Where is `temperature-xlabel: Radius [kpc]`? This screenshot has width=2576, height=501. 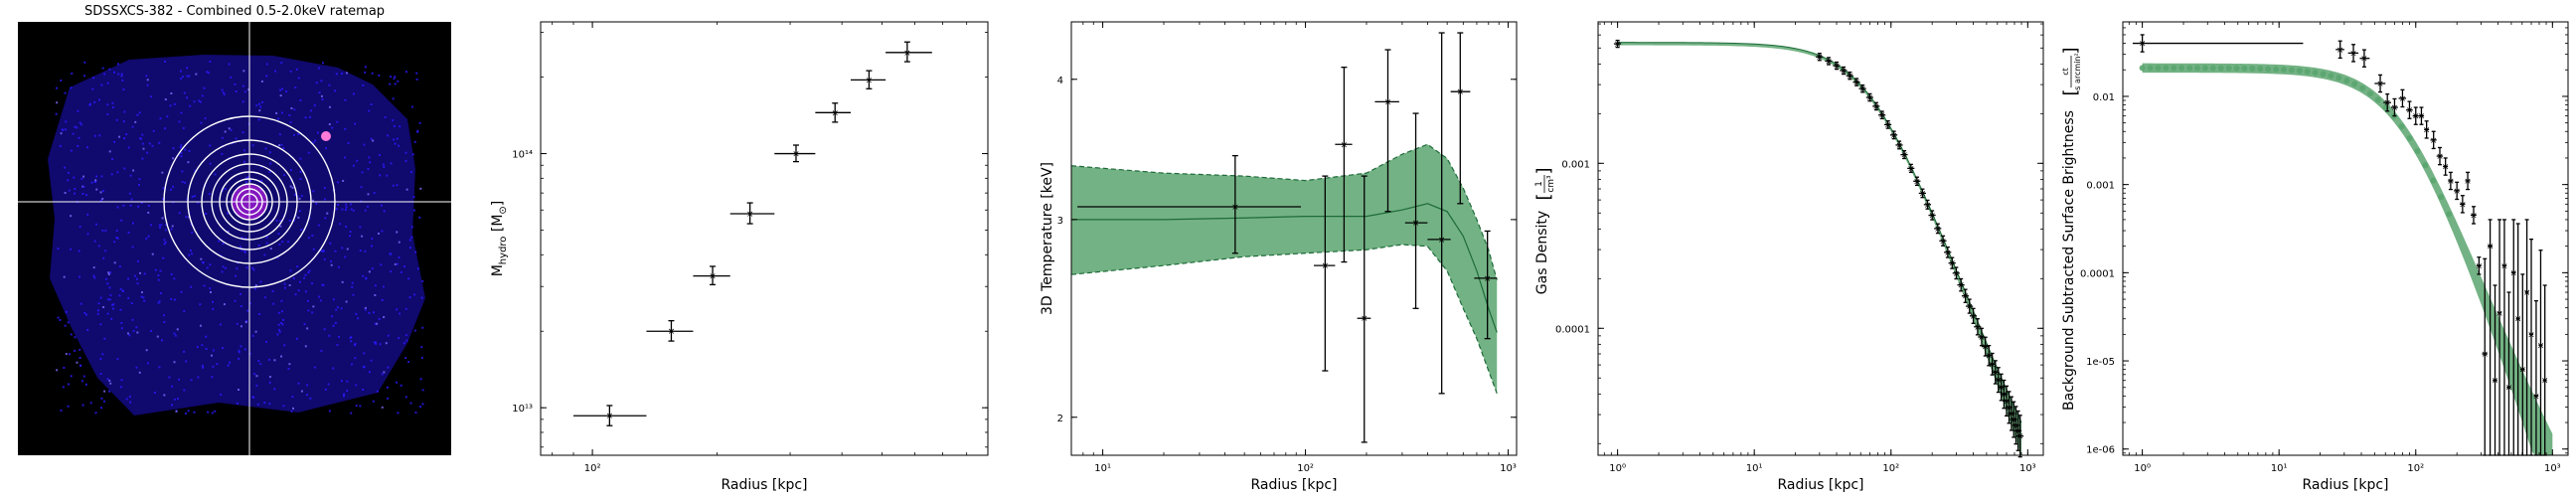 temperature-xlabel: Radius [kpc] is located at coordinates (1293, 485).